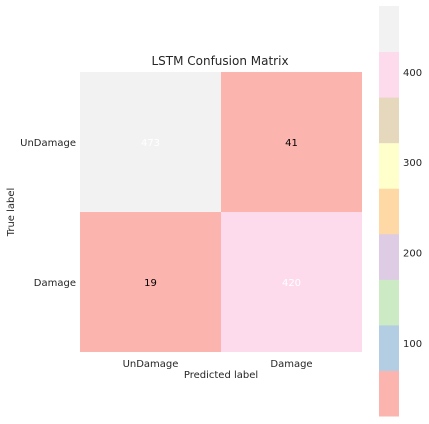 The height and width of the screenshot is (424, 429). Describe the element at coordinates (412, 209) in the screenshot. I see `colorbar-tick-labels: 100 200 300 400` at that location.